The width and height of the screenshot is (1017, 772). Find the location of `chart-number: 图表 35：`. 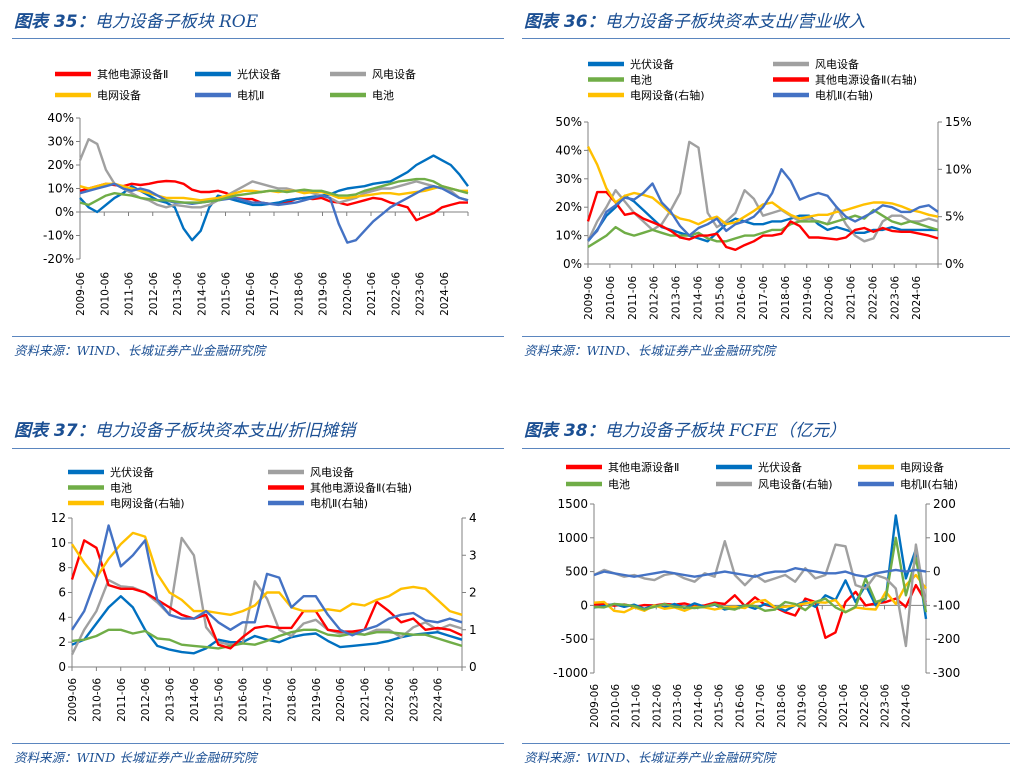

chart-number: 图表 35： is located at coordinates (54, 22).